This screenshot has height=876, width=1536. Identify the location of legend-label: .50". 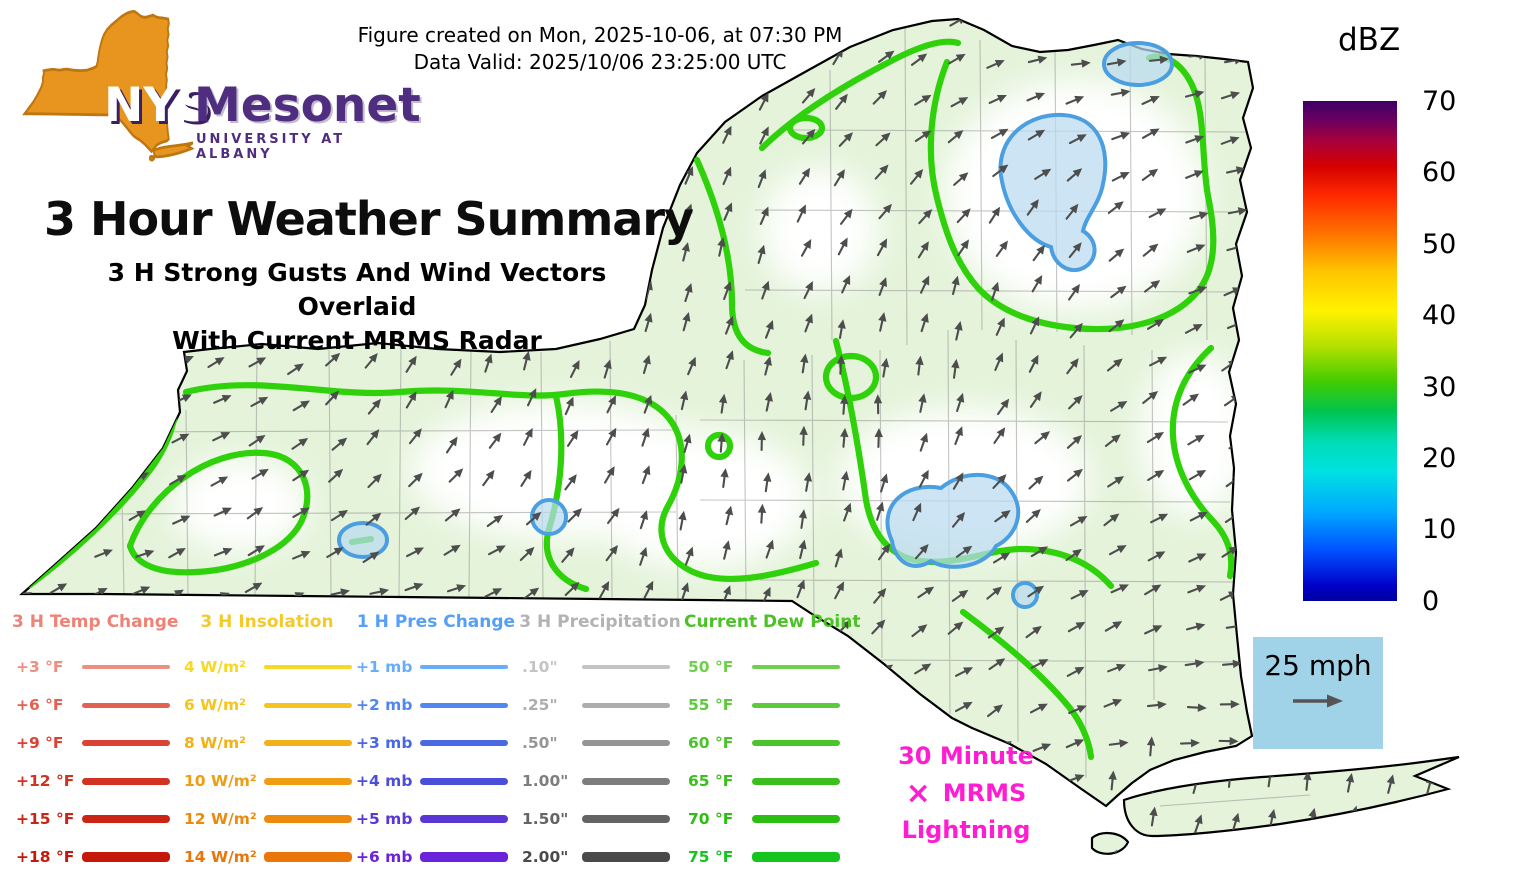
(540, 743).